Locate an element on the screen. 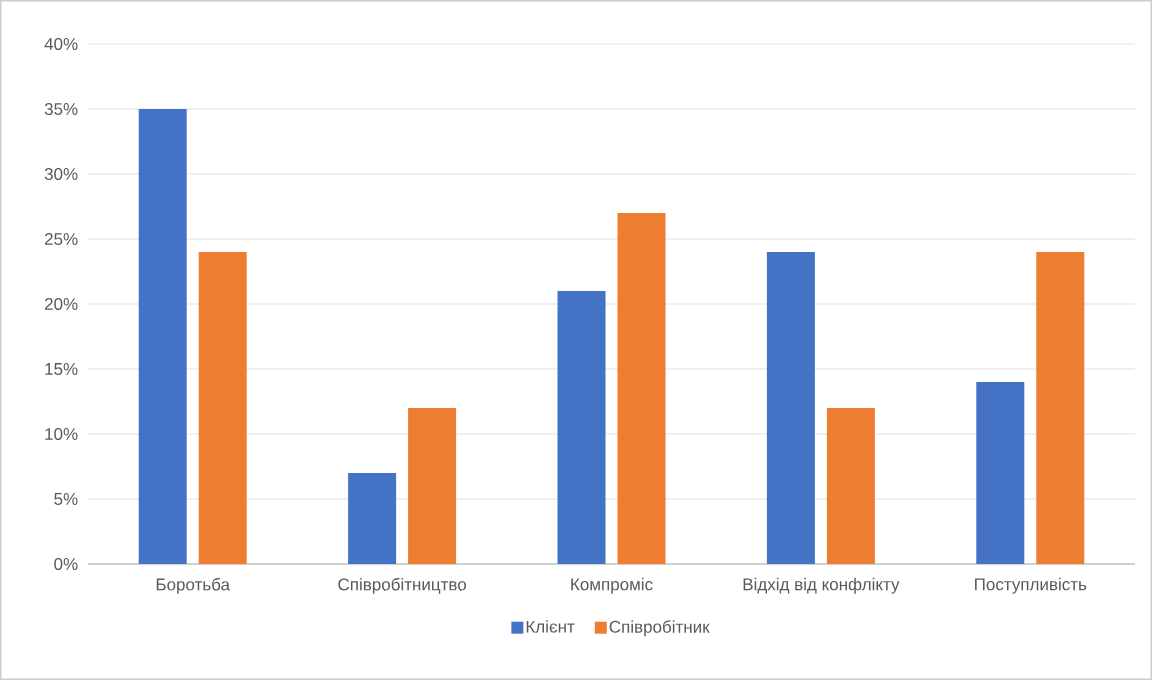  y-tick-label: 10% is located at coordinates (61, 434).